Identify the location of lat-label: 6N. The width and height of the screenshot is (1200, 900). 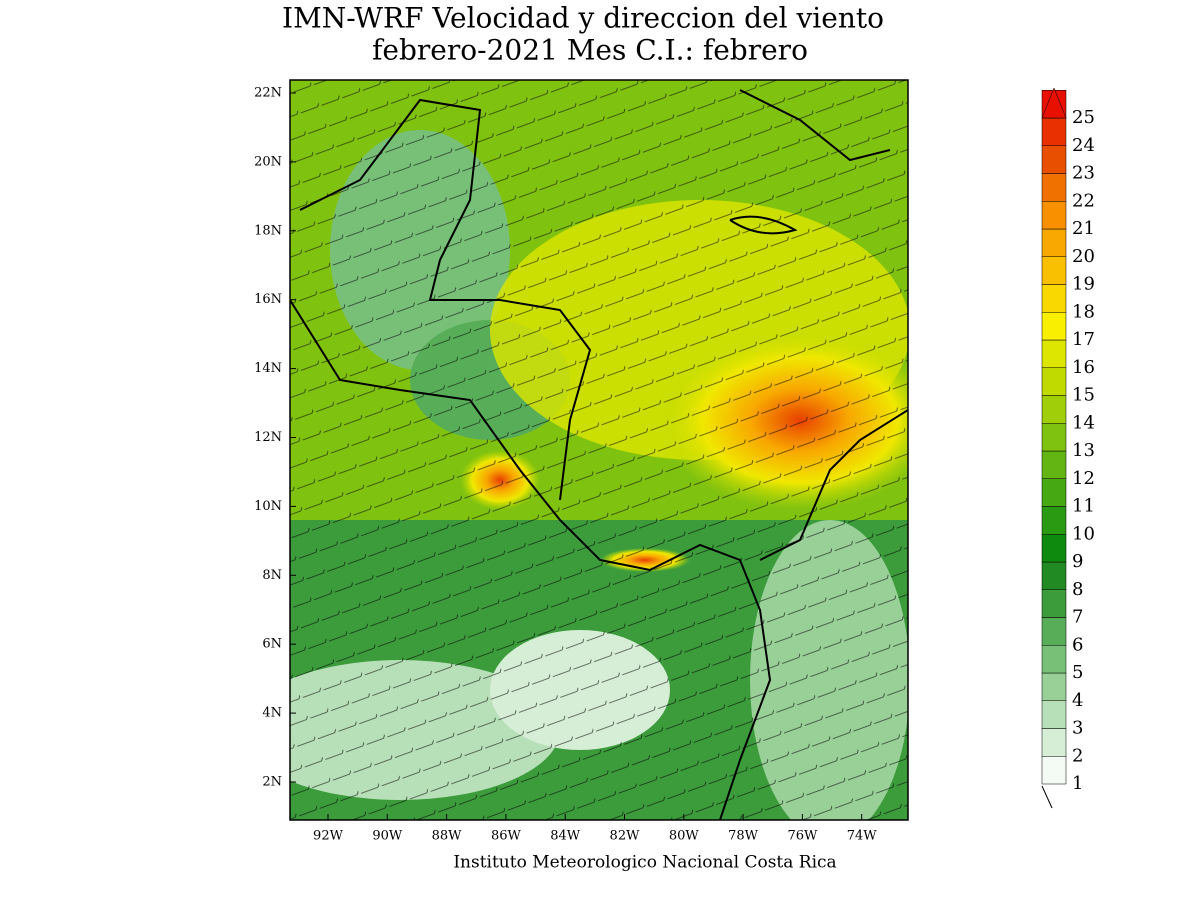
(272, 644).